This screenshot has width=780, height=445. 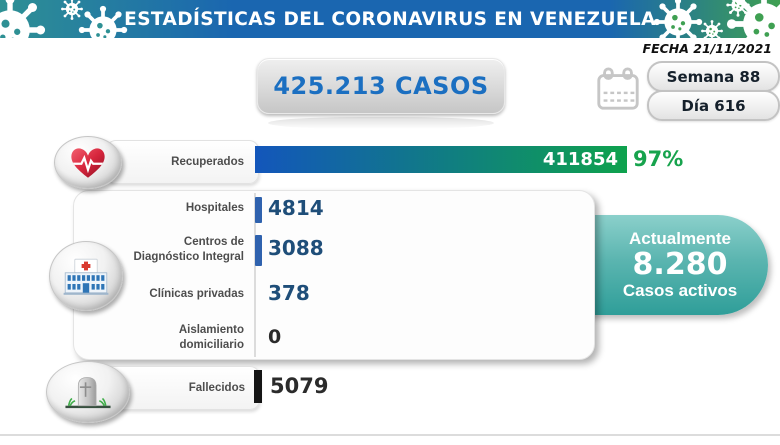 I want to click on clinicas-value: 378, so click(x=289, y=293).